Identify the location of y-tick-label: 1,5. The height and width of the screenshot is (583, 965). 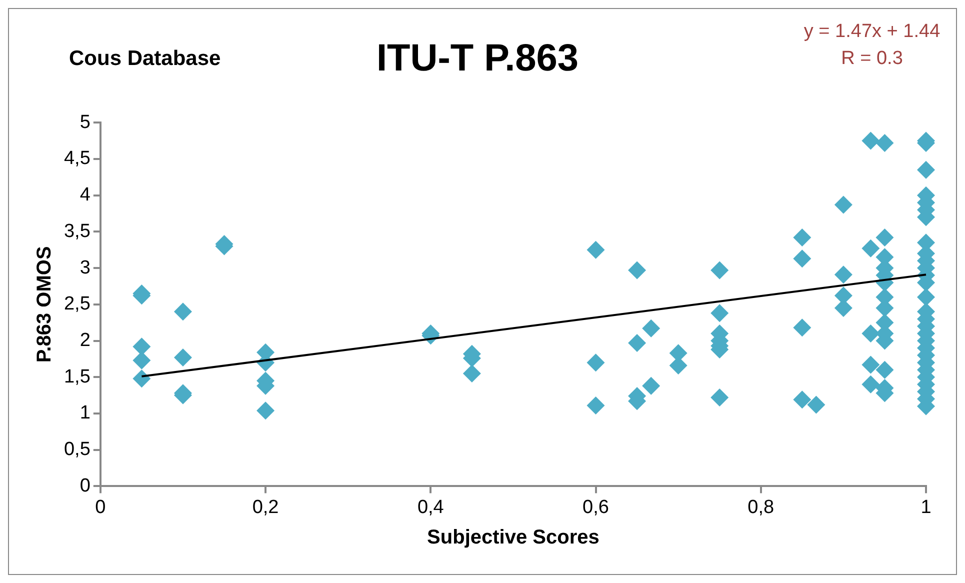
(77, 377).